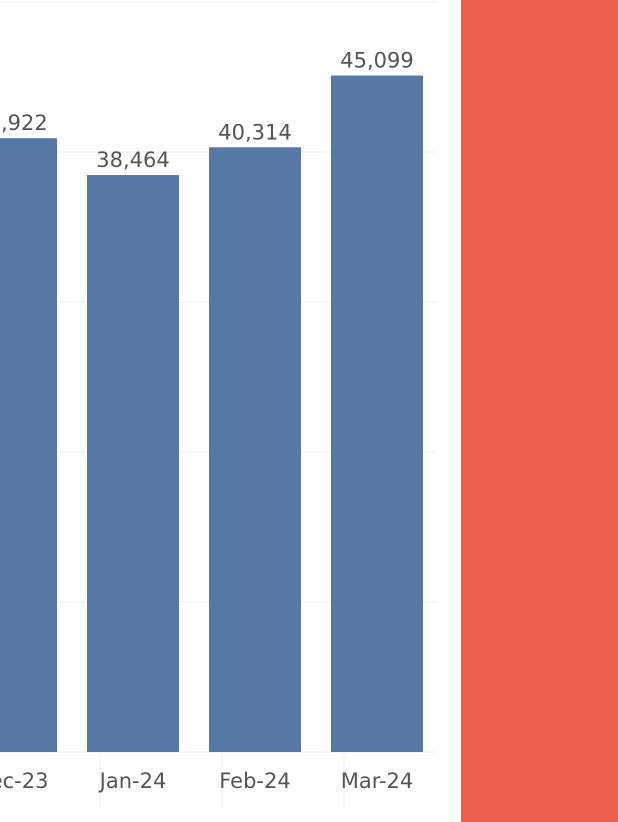  Describe the element at coordinates (254, 781) in the screenshot. I see `x-tick-label: Feb-24` at that location.